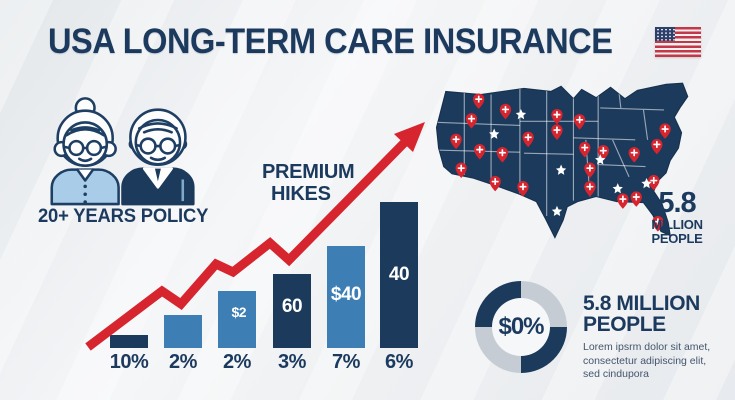 The height and width of the screenshot is (400, 735). I want to click on elderly-couple-icon, so click(122, 151).